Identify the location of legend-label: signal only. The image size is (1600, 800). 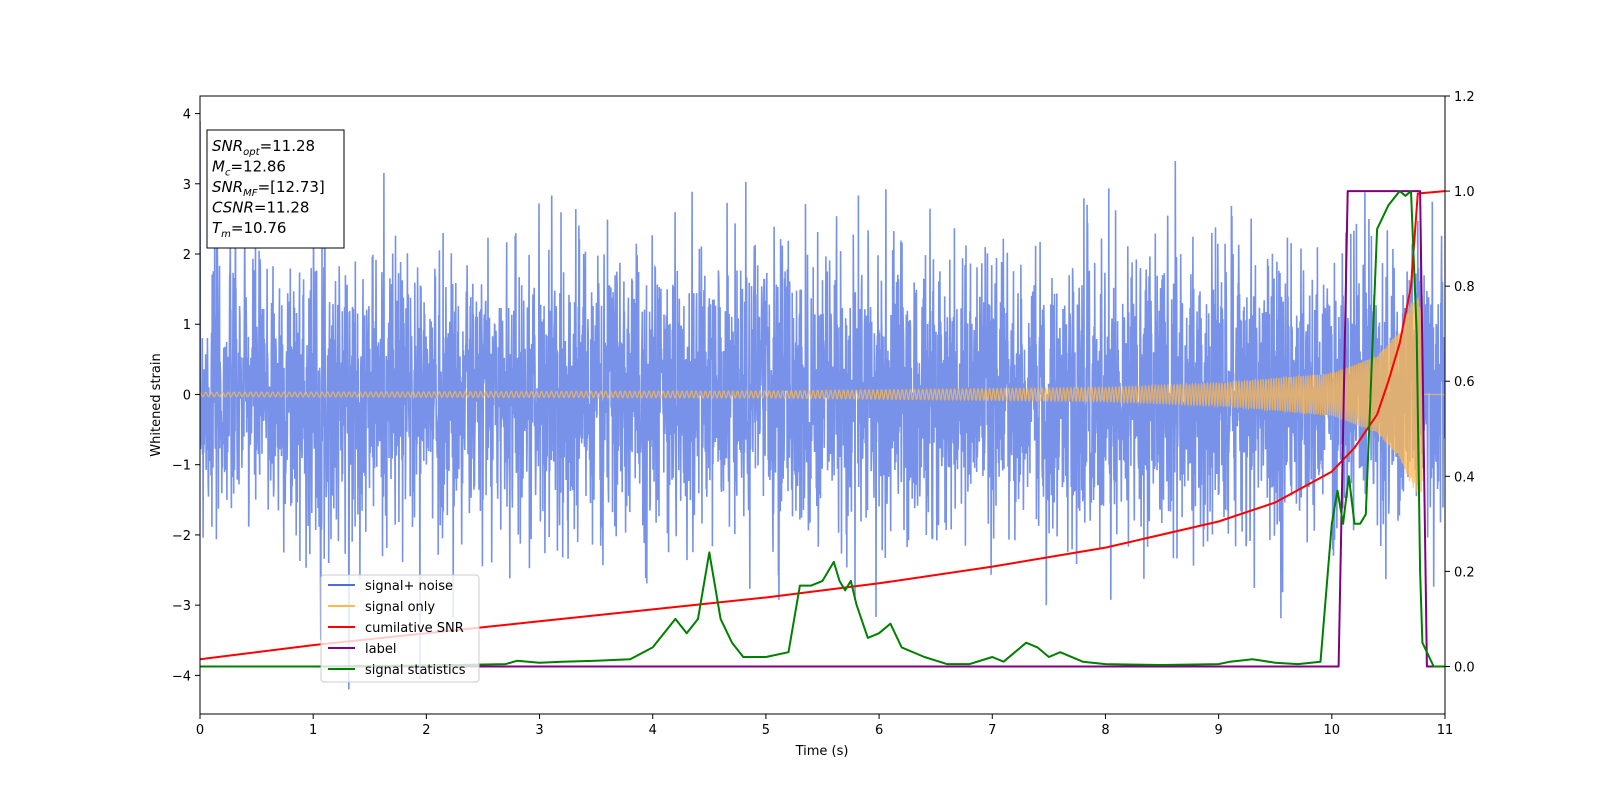
(400, 607).